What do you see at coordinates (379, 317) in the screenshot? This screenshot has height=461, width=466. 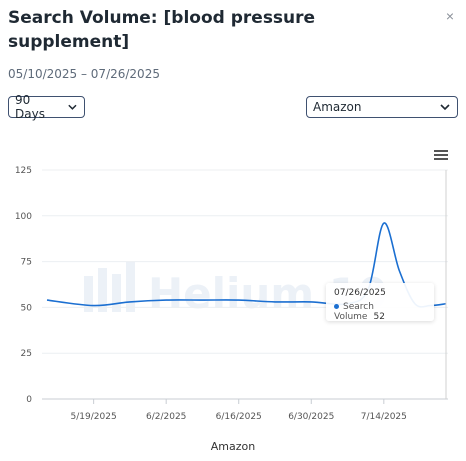 I see `tooltip-value: 52` at bounding box center [379, 317].